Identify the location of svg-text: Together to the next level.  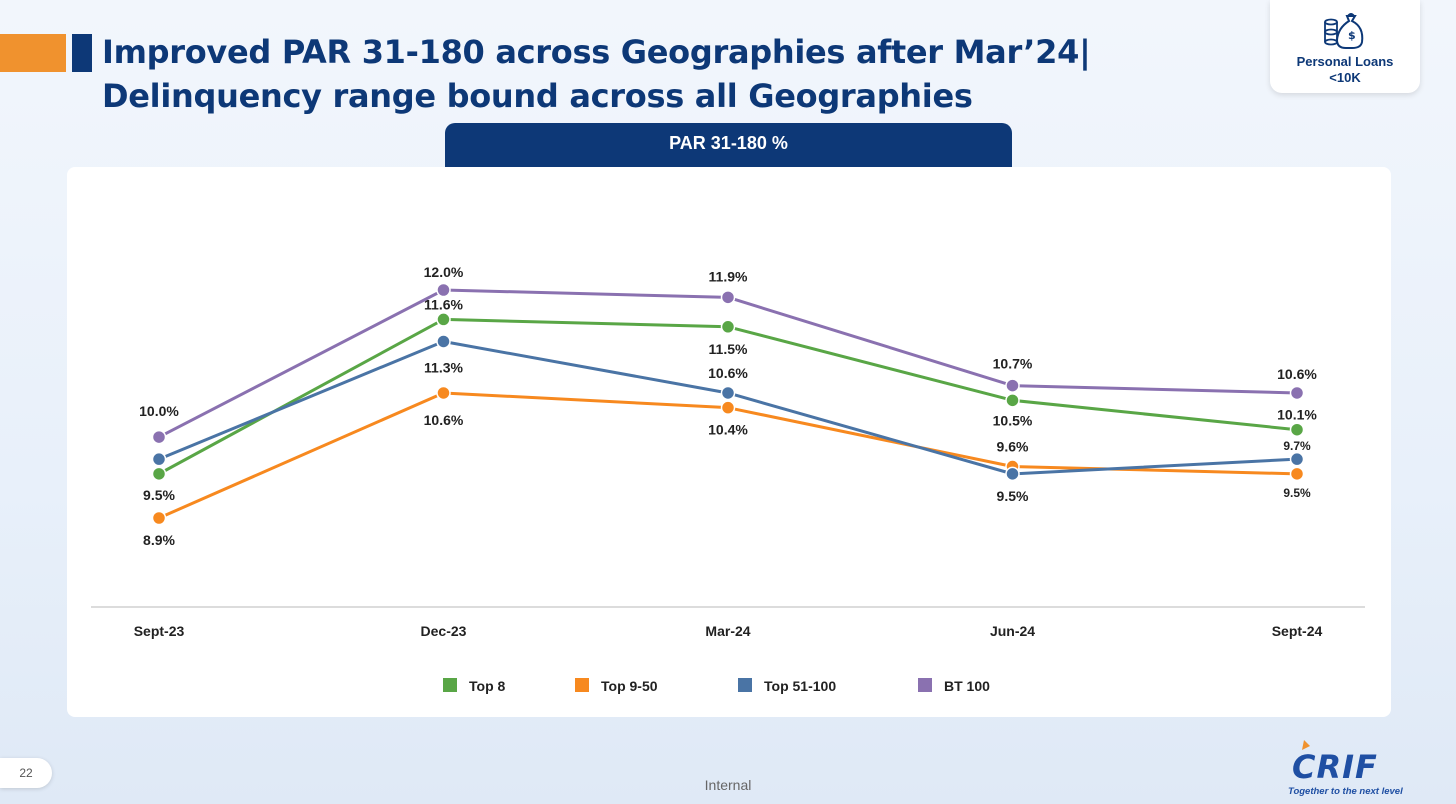
(1345, 791).